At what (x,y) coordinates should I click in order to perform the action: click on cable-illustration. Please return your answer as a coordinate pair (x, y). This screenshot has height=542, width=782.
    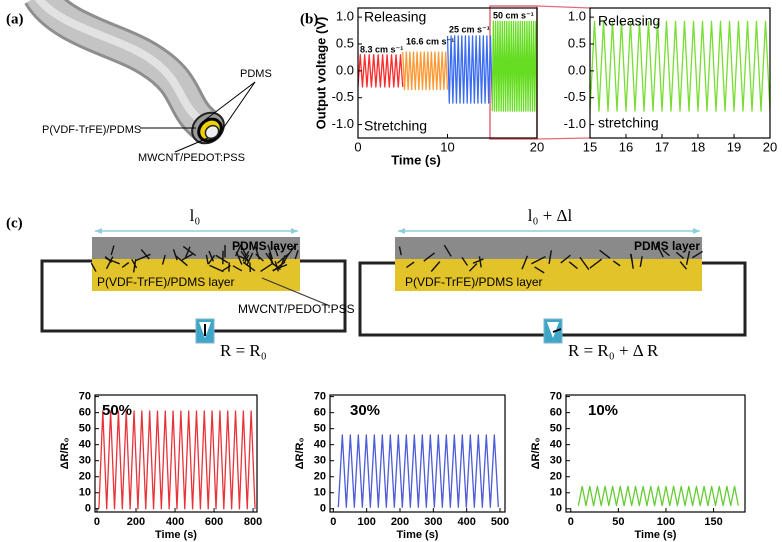
    Looking at the image, I should click on (140, 76).